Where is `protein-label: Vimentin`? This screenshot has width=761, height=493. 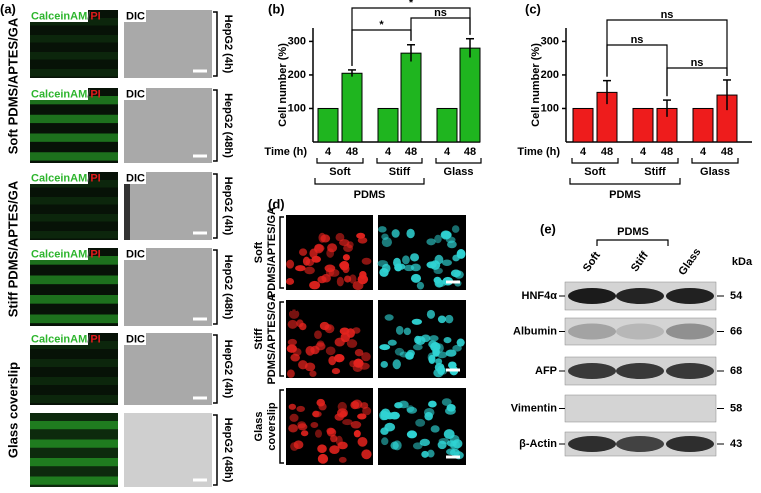 protein-label: Vimentin is located at coordinates (534, 408).